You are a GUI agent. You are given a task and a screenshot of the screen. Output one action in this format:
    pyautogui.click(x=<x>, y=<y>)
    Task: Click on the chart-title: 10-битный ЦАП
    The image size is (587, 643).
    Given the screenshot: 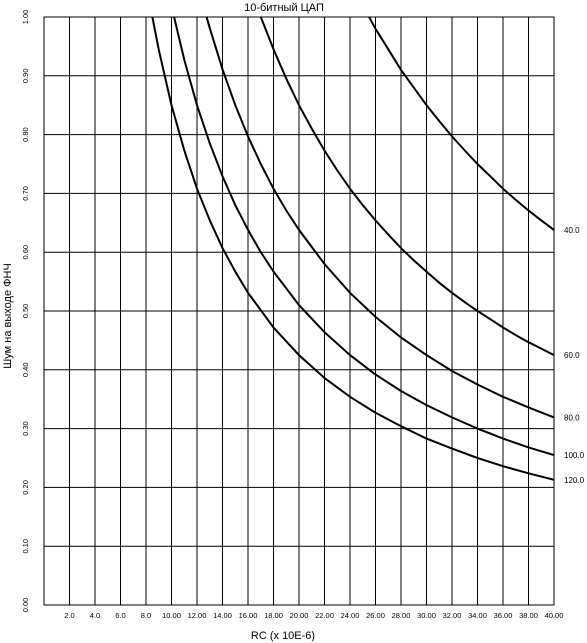 What is the action you would take?
    pyautogui.click(x=284, y=8)
    